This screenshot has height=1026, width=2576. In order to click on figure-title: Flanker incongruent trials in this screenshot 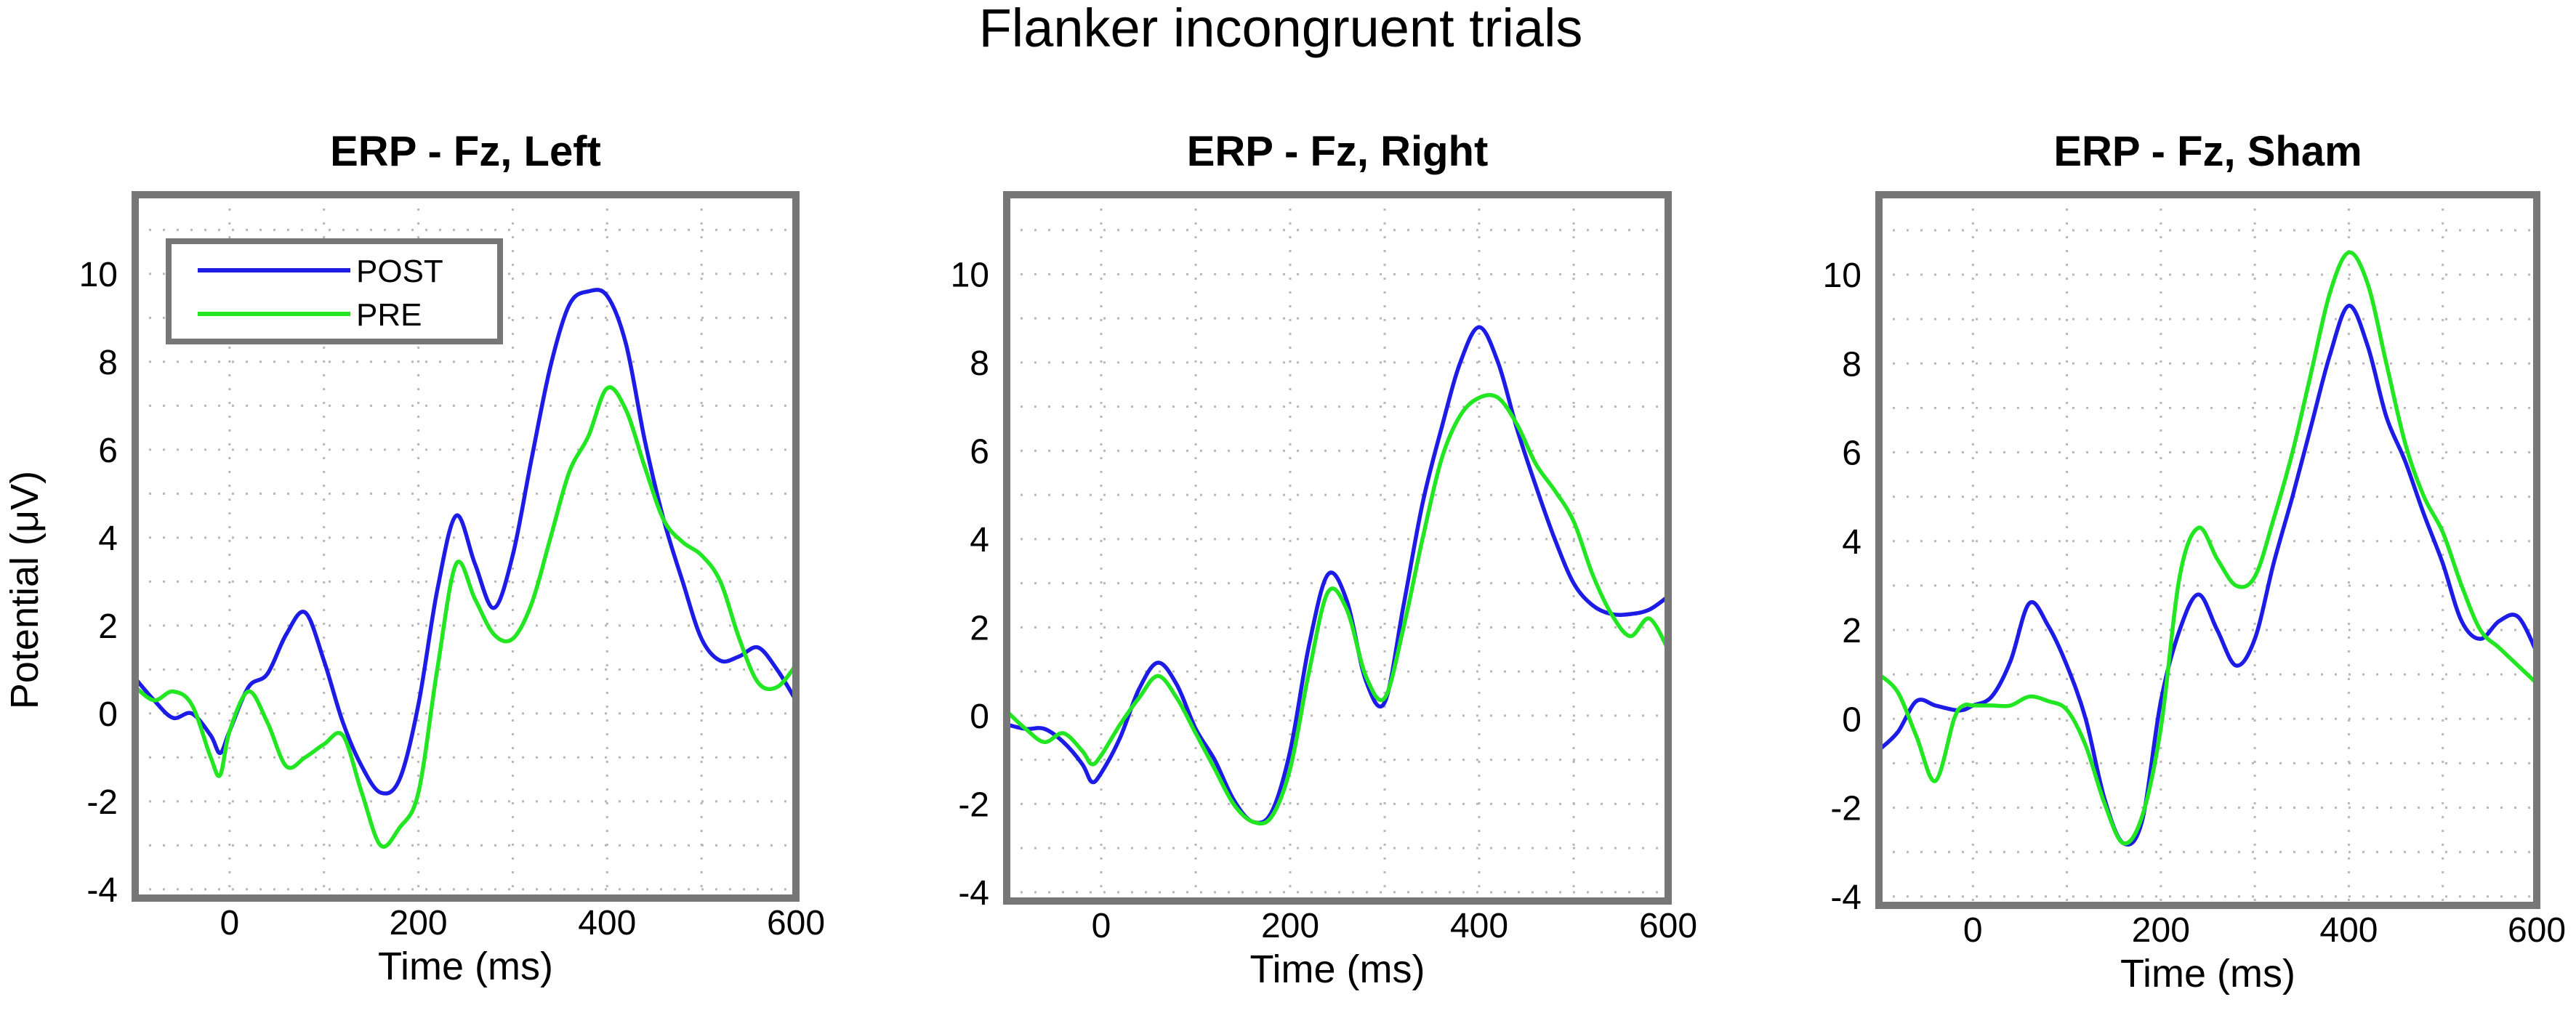, I will do `click(1281, 29)`.